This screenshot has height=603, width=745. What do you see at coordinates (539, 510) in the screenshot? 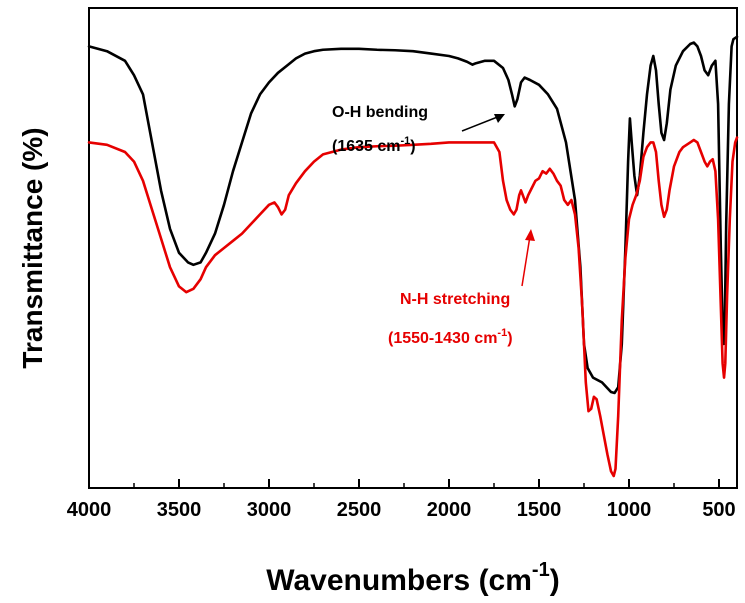
I see `x-tick-label-1500: 1500` at bounding box center [539, 510].